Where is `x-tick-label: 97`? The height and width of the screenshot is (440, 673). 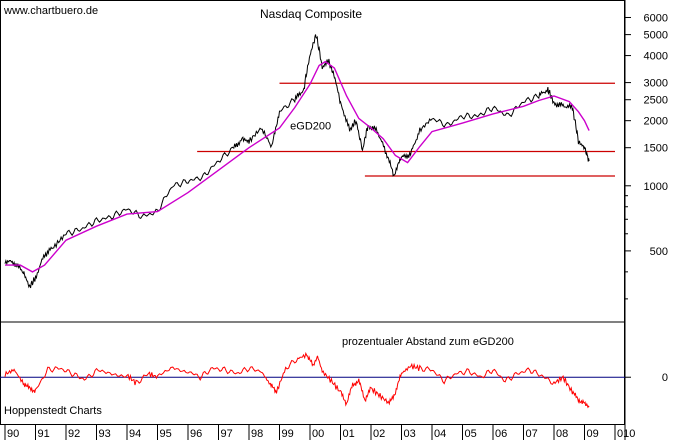 x-tick-label: 97 is located at coordinates (227, 434).